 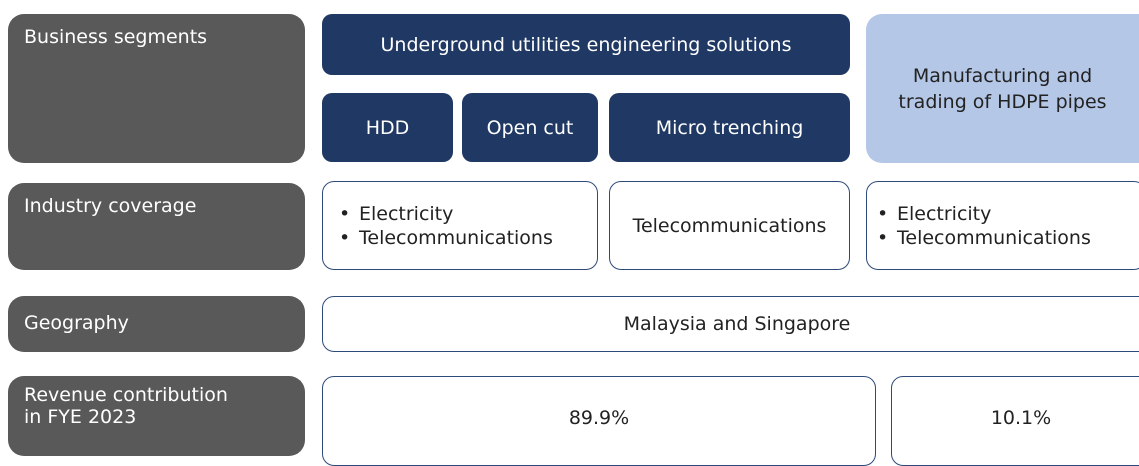 I want to click on coverage-box: Telecommunications, so click(x=729, y=225).